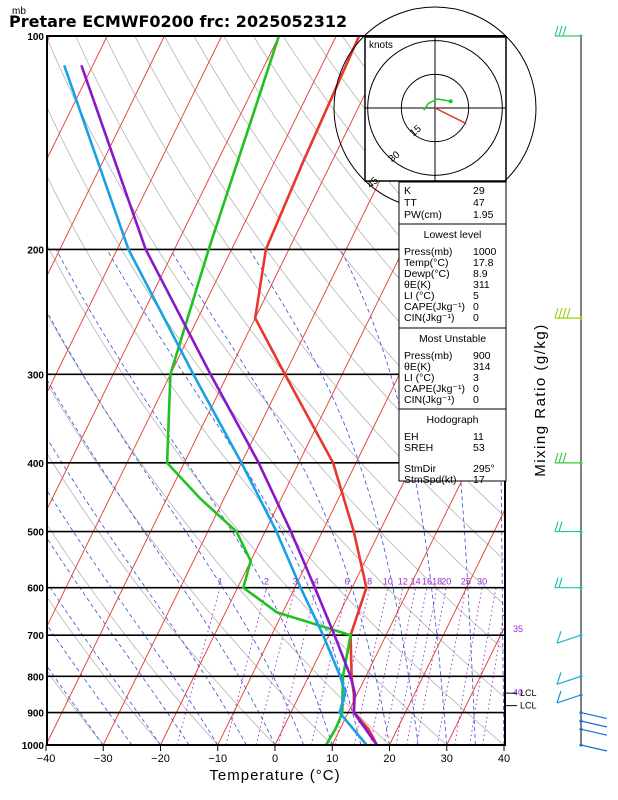  I want to click on mixing-ratio-axis-label: Mixing Ratio (g/kg), so click(540, 400).